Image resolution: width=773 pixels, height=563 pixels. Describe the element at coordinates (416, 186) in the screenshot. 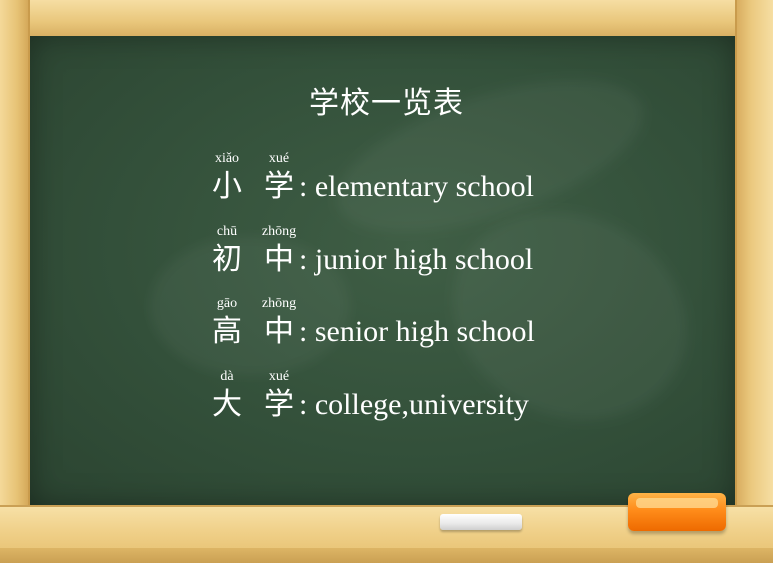

I see `english-meaning: : elementary school` at that location.